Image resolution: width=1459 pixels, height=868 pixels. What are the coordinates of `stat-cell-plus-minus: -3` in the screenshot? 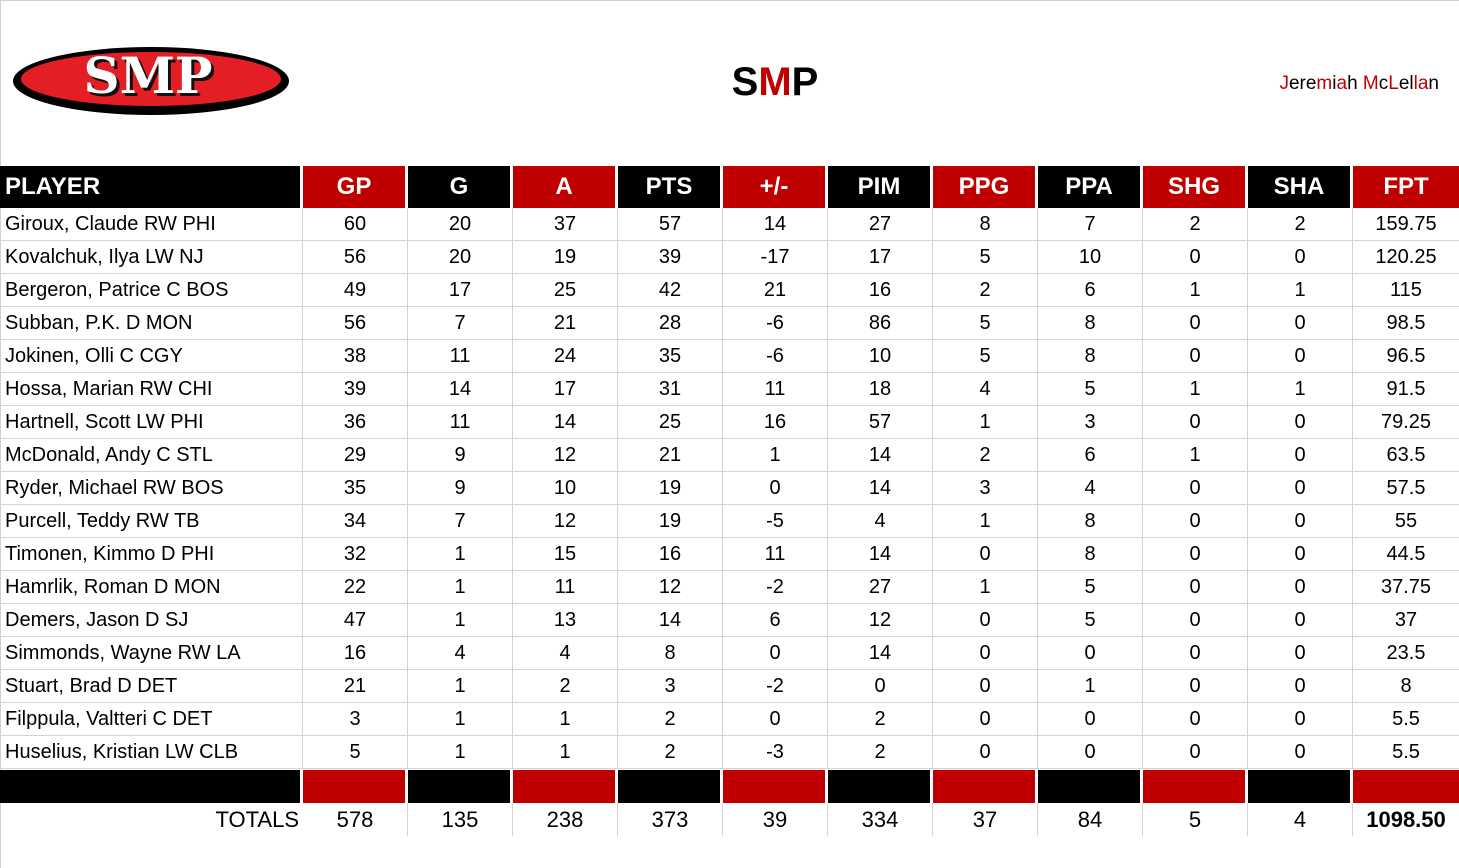 It's located at (775, 752).